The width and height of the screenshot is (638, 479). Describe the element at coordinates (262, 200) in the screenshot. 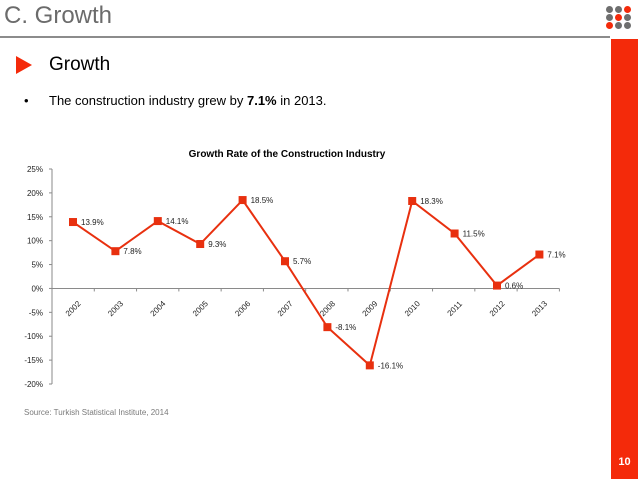

I see `data-label: 18.5%` at that location.